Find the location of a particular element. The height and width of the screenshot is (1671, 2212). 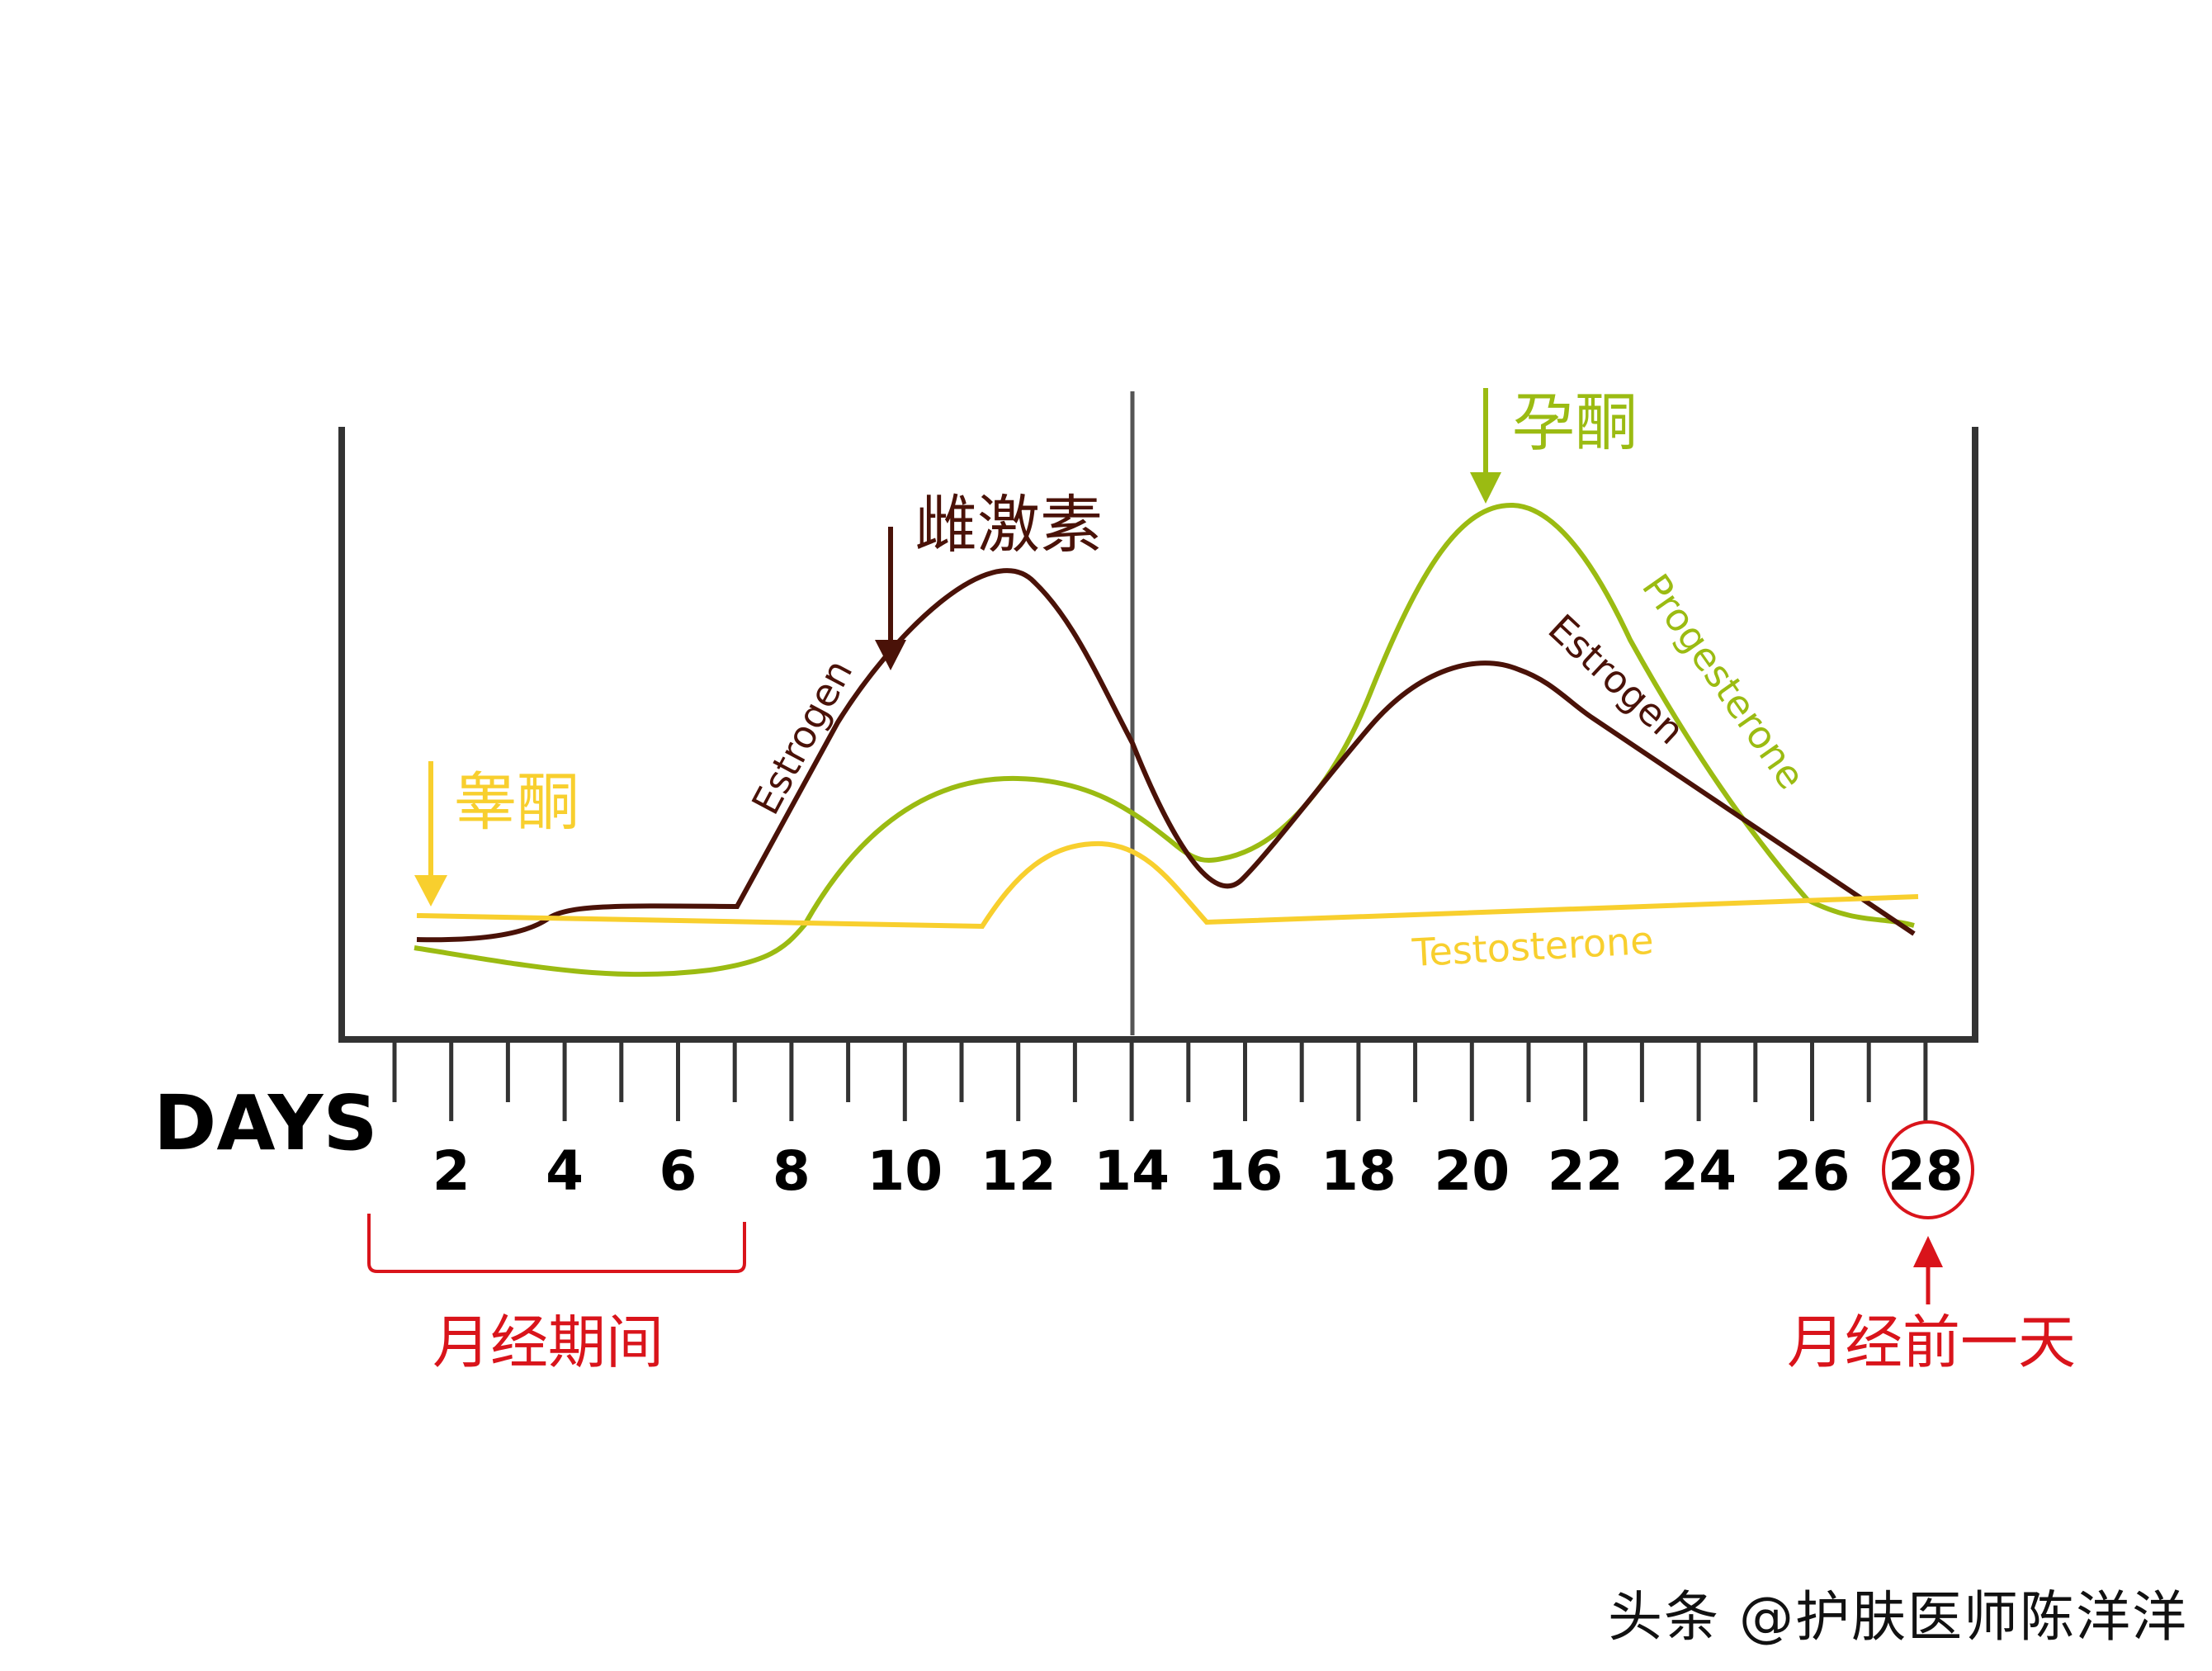

tick-label-28: 28 is located at coordinates (1926, 1171).